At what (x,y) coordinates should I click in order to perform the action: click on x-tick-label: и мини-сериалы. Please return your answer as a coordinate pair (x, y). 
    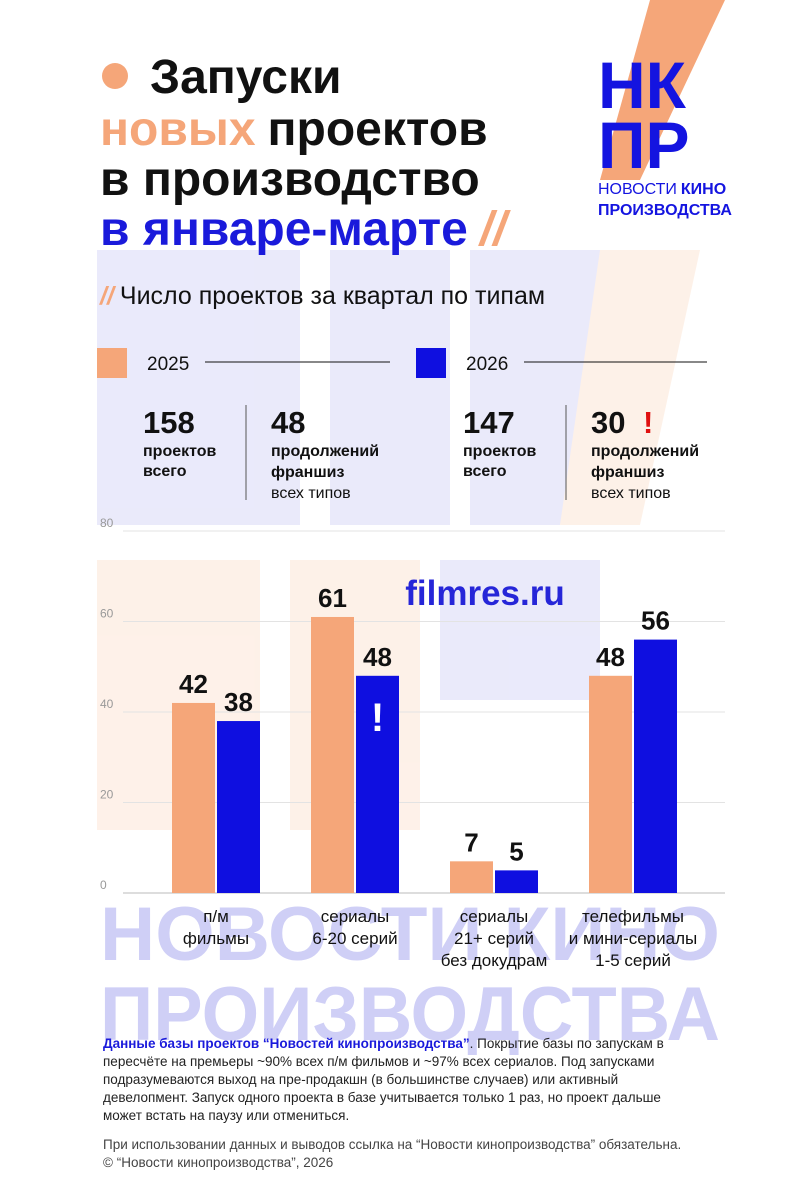
    Looking at the image, I should click on (633, 938).